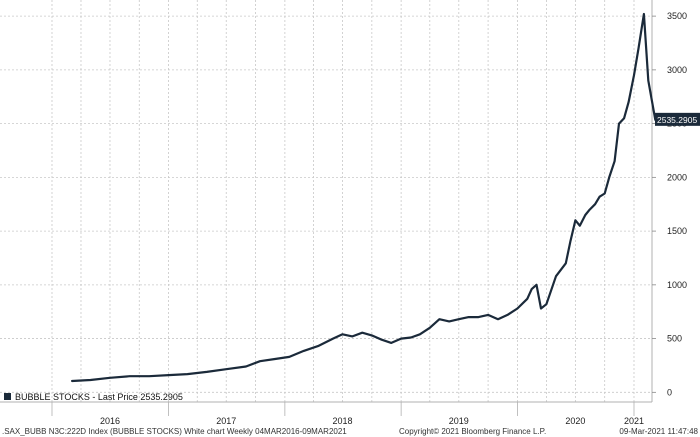  What do you see at coordinates (634, 421) in the screenshot?
I see `x-tick-label: 2021` at bounding box center [634, 421].